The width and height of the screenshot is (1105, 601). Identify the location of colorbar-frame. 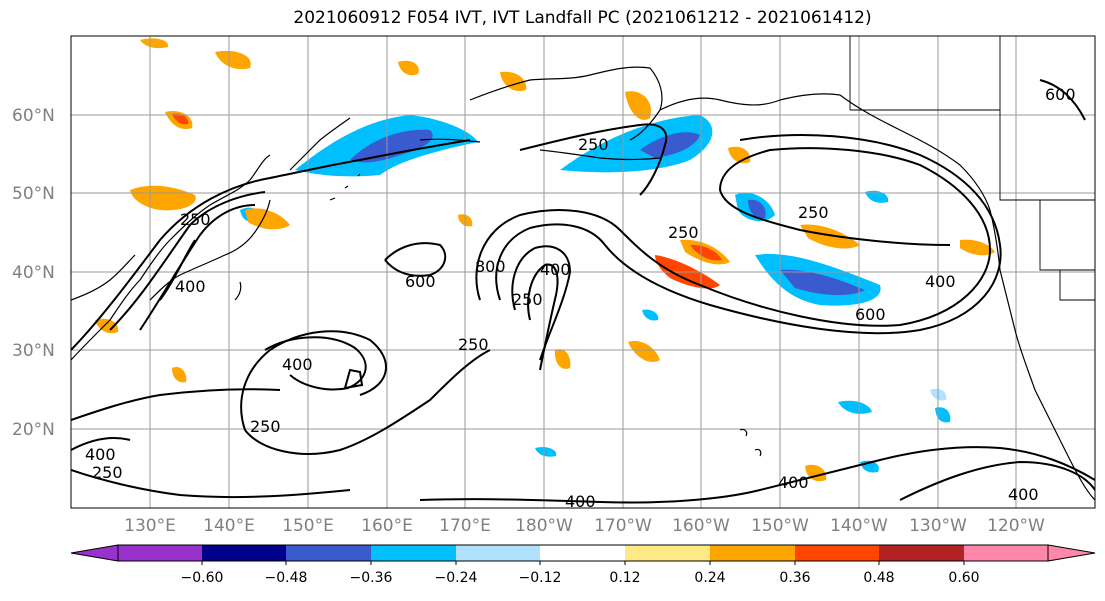
(583, 553).